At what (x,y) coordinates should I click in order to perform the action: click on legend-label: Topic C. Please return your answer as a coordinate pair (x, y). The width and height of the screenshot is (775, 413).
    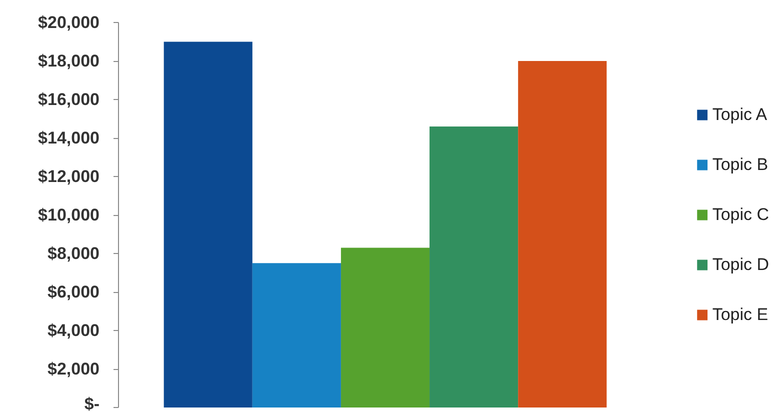
    Looking at the image, I should click on (740, 214).